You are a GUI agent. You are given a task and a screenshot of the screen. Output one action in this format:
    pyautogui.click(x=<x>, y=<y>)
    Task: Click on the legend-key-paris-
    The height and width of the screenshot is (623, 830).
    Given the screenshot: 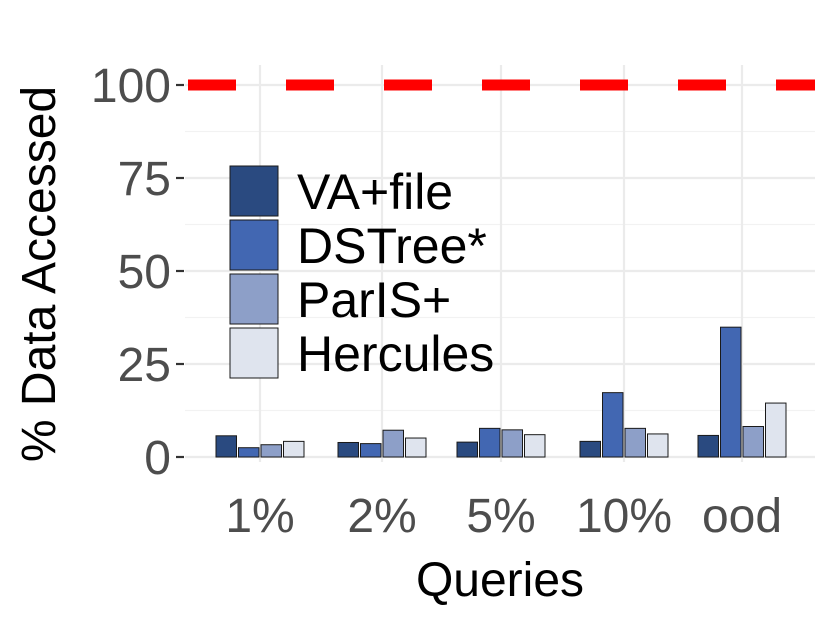 What is the action you would take?
    pyautogui.click(x=254, y=299)
    